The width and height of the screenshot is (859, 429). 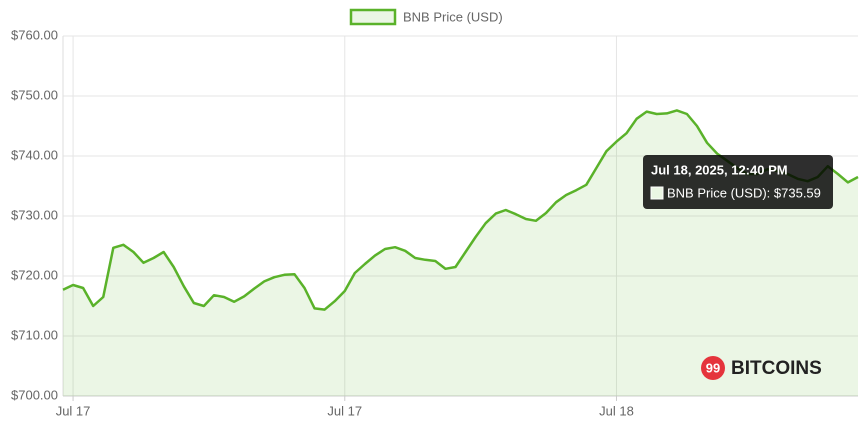 I want to click on y-tick-label: $720.00, so click(x=34, y=274).